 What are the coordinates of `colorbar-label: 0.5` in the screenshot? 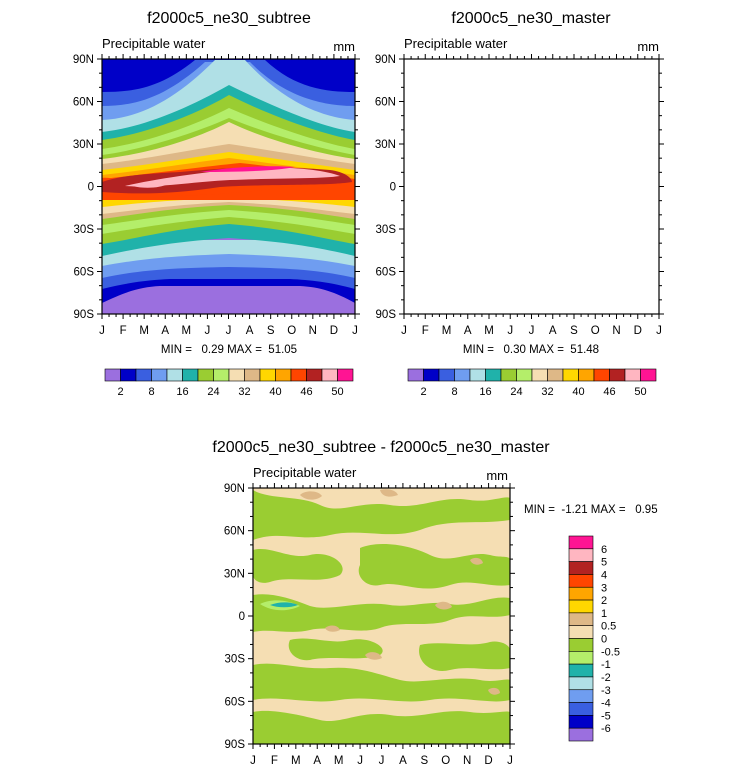 It's located at (608, 627).